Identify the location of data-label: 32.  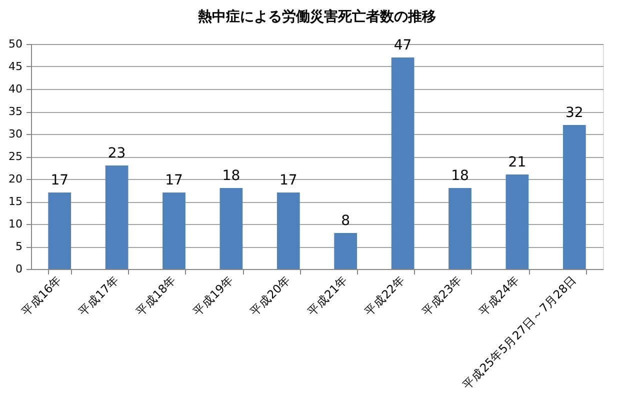
(574, 113).